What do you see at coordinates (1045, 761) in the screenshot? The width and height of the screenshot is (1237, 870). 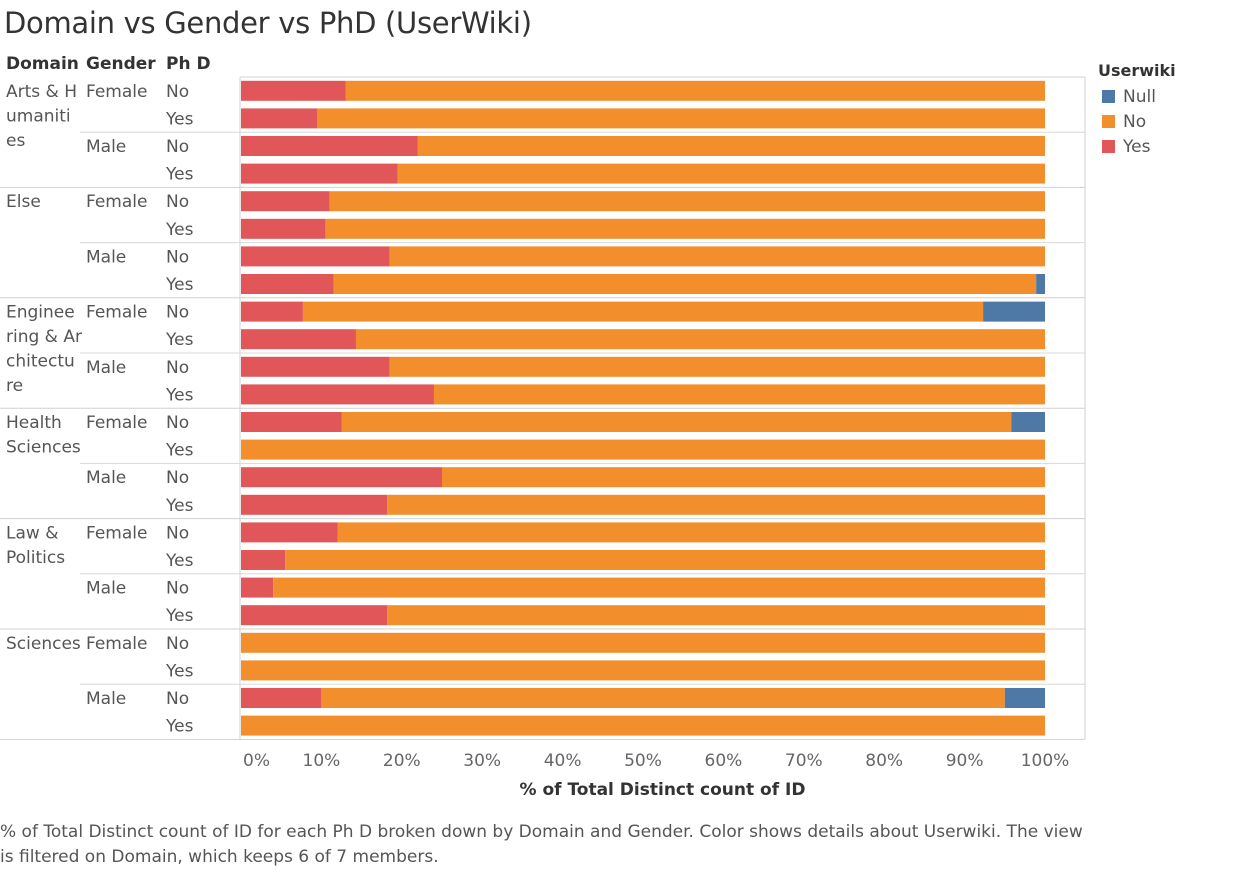 I see `x-tick-label: 100%` at bounding box center [1045, 761].